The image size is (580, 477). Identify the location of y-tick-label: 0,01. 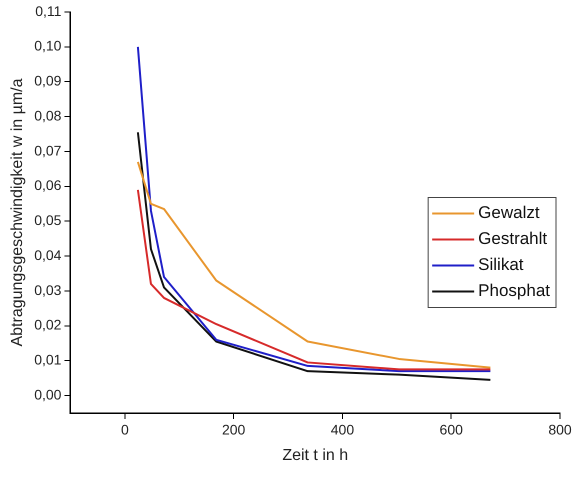
(48, 360).